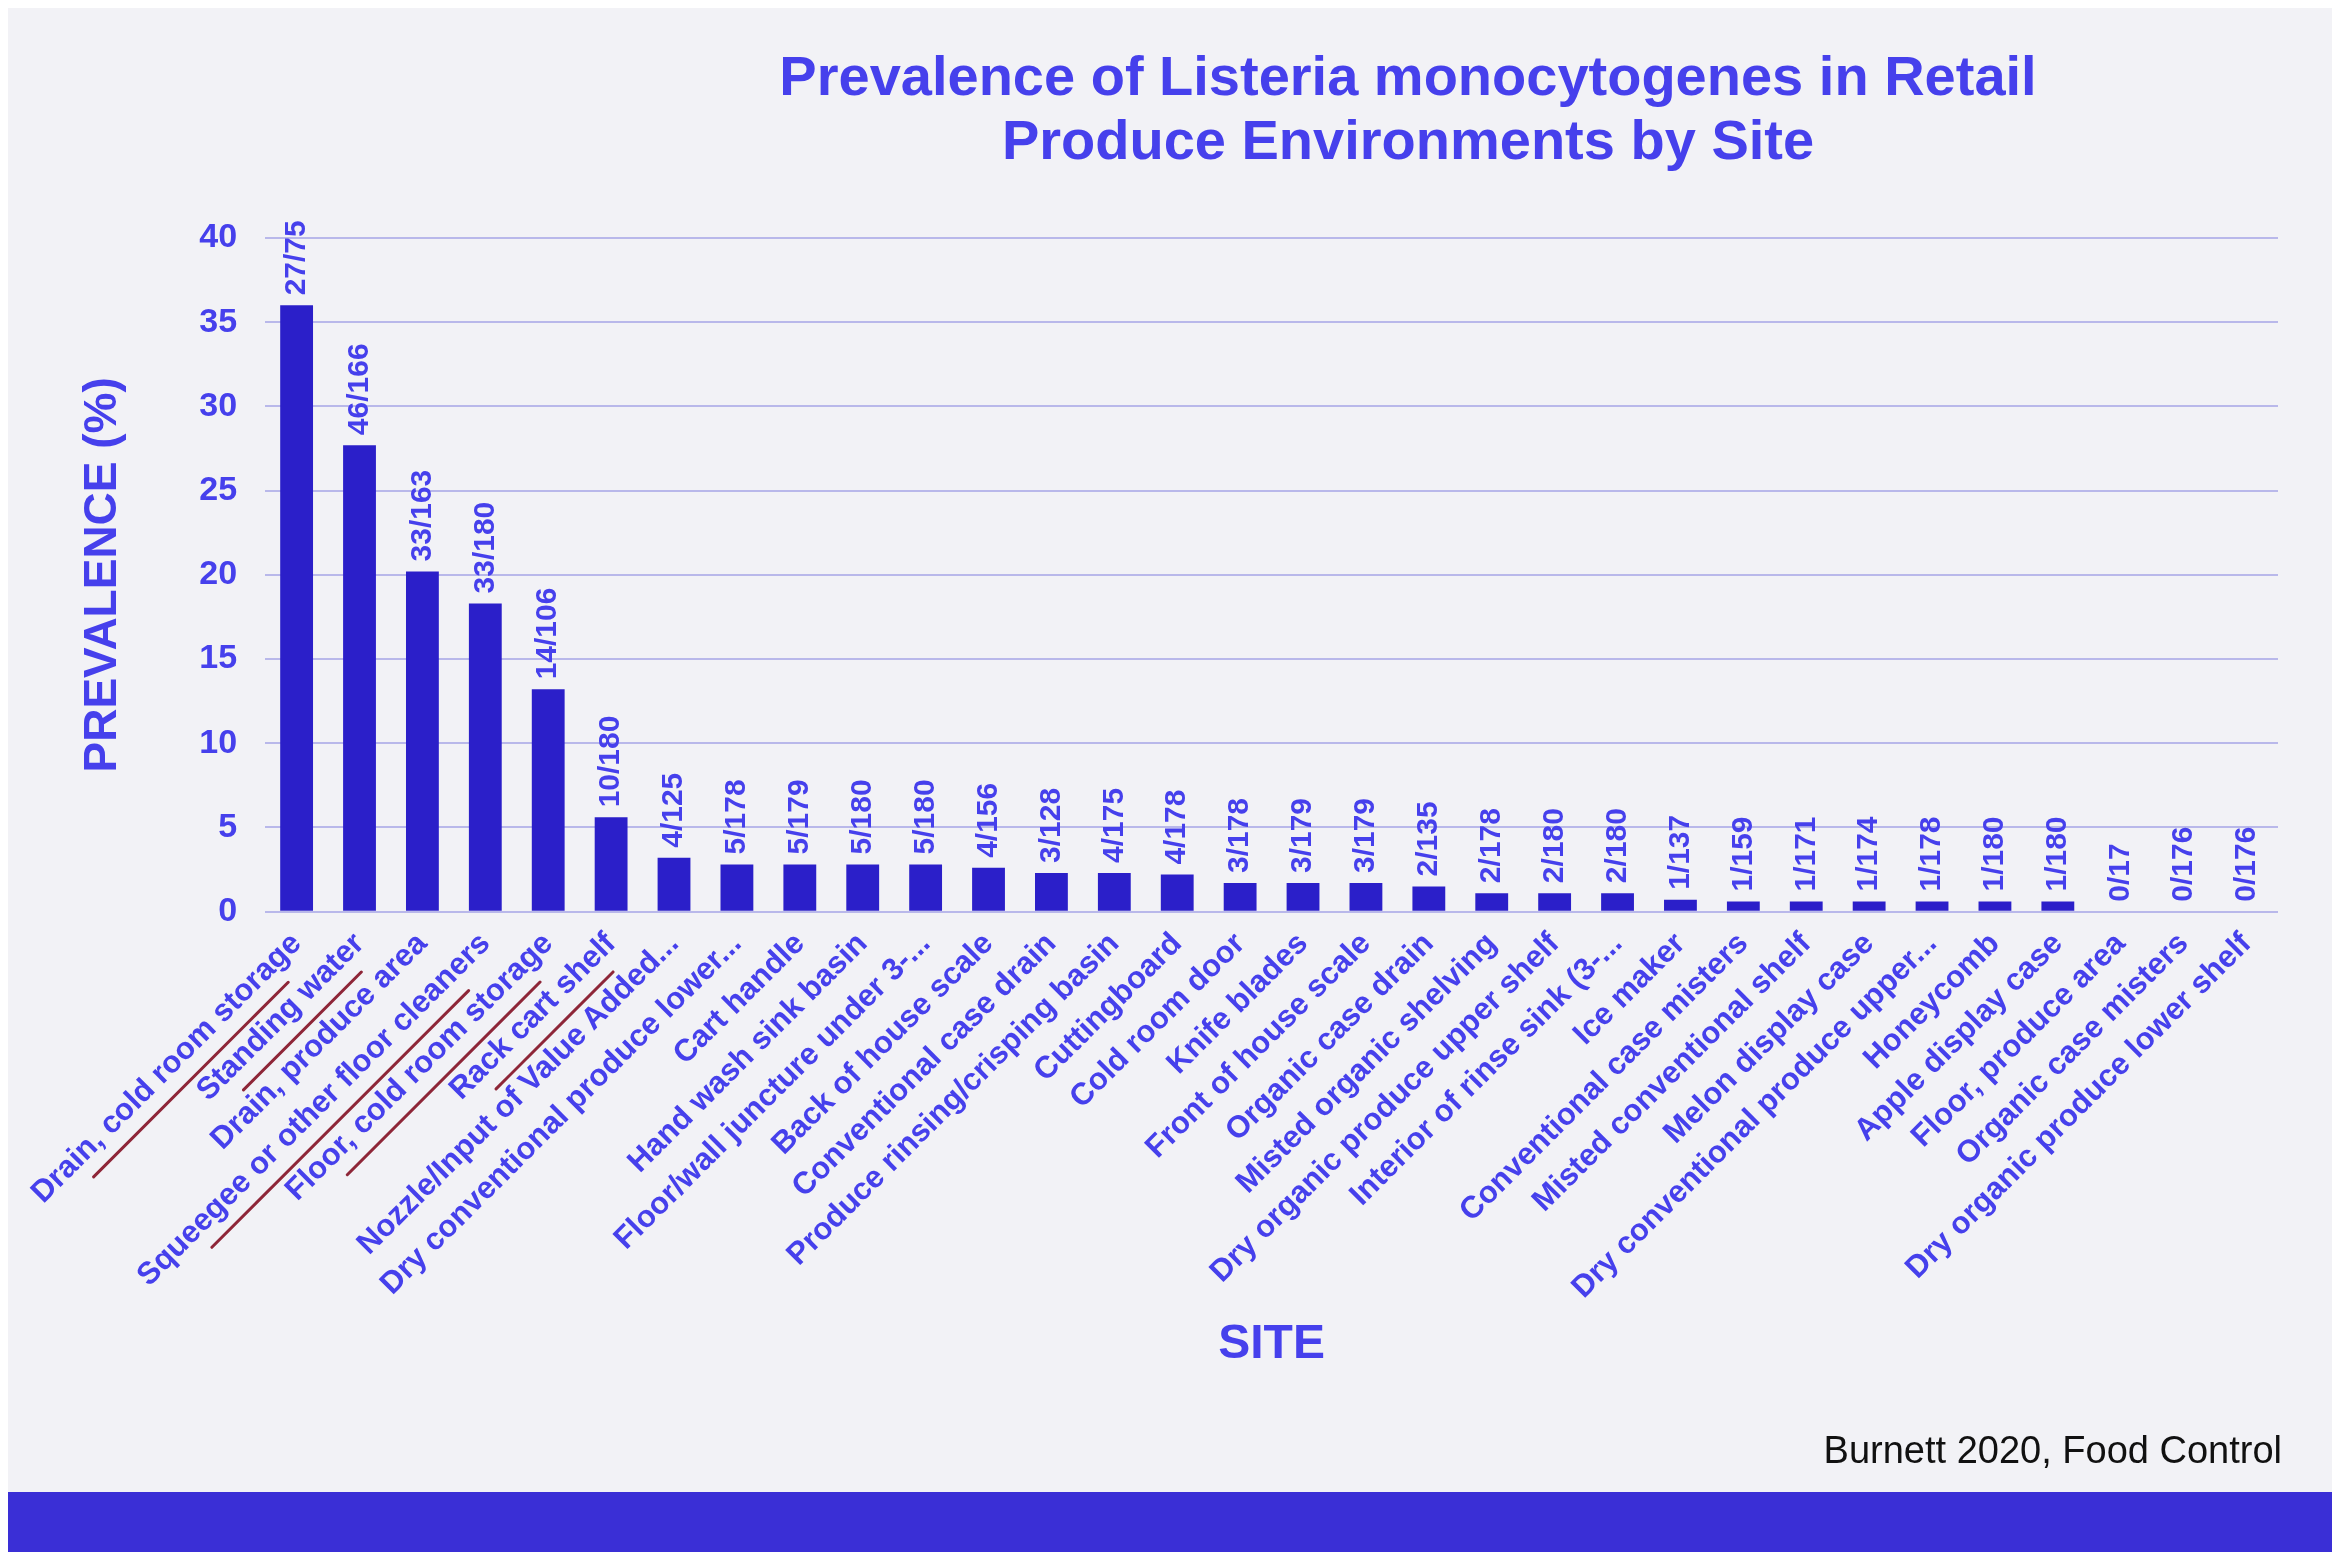 The height and width of the screenshot is (1560, 2340). I want to click on data-label: 5/179, so click(798, 817).